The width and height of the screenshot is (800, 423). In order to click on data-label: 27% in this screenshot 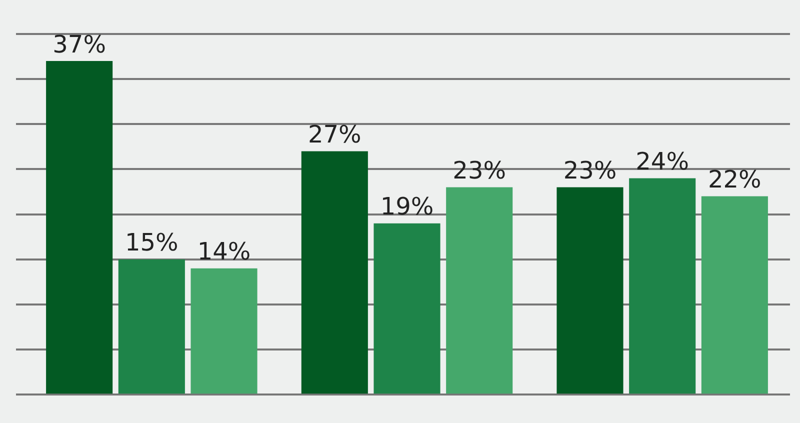, I will do `click(335, 134)`.